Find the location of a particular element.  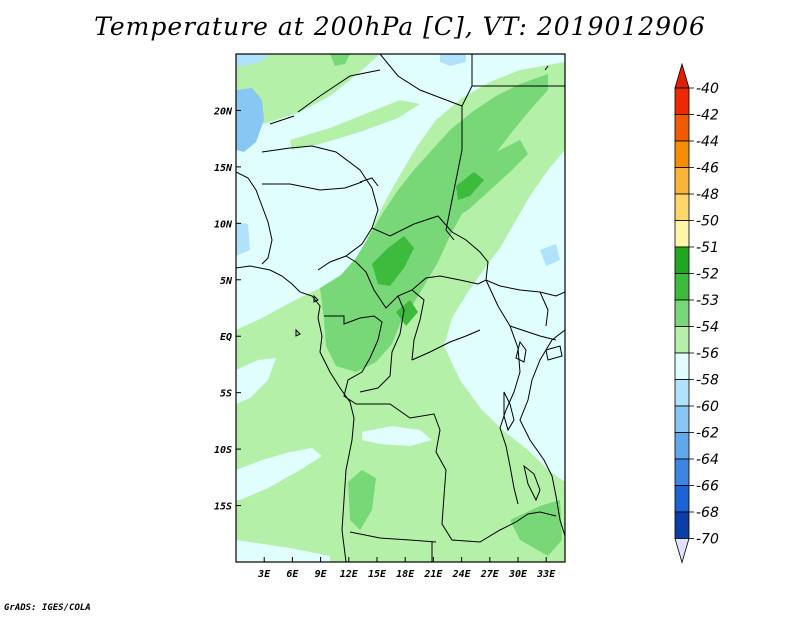

latitude-tick-label: EQ is located at coordinates (226, 337).